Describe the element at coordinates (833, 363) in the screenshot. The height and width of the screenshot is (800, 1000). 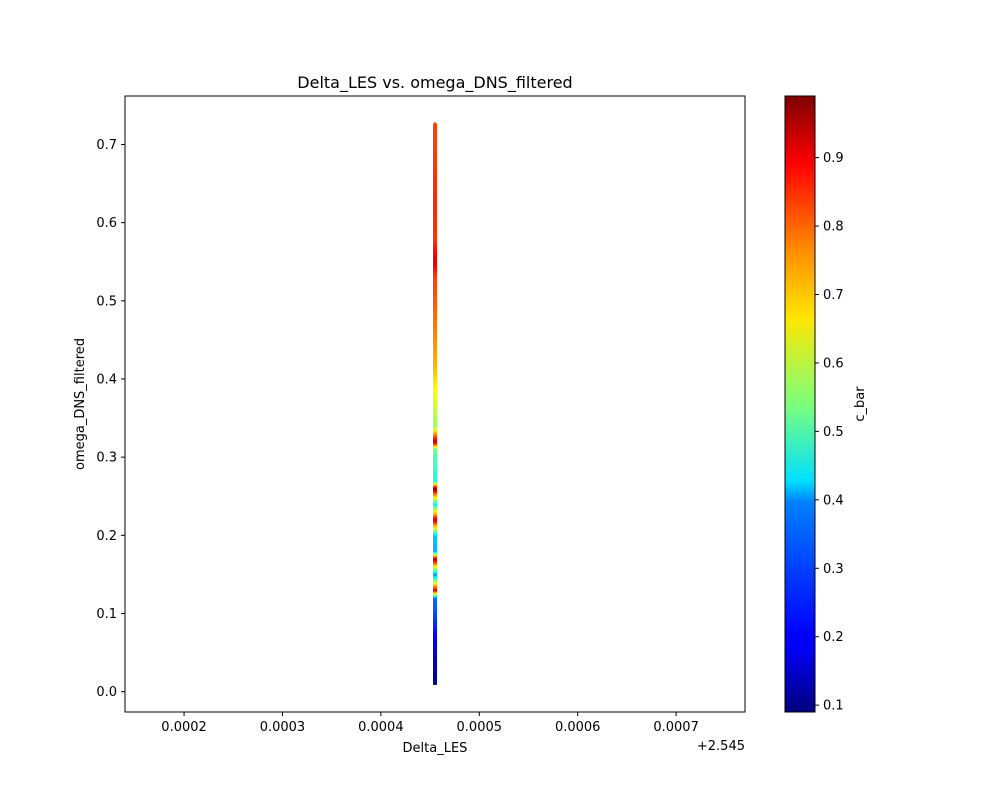
I see `colorbar-tick-label: 0.6` at that location.